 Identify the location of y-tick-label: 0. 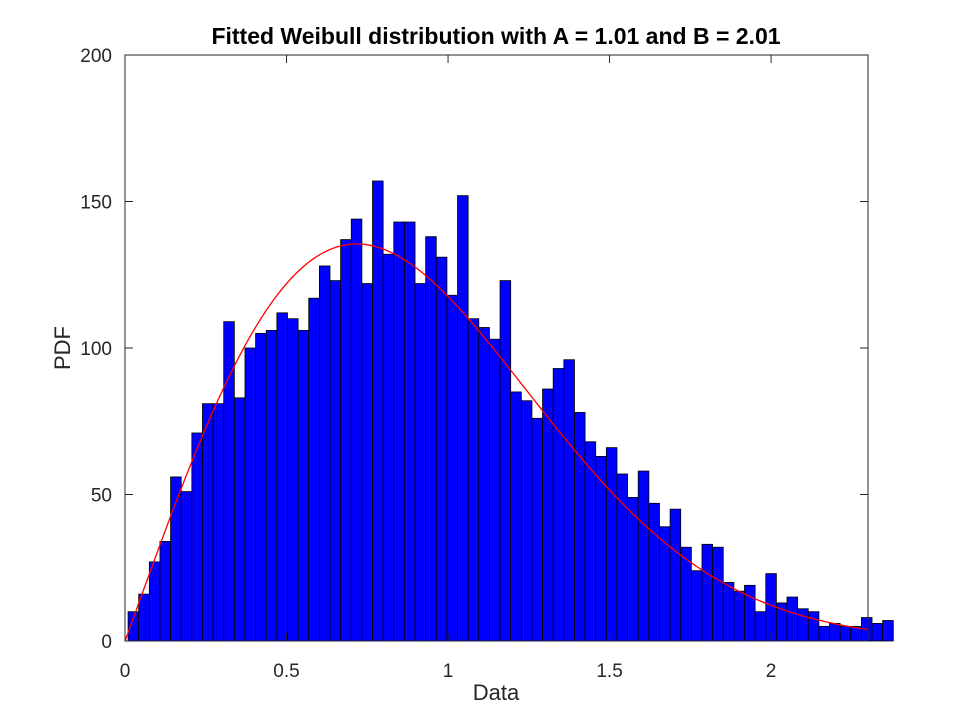
(106, 642).